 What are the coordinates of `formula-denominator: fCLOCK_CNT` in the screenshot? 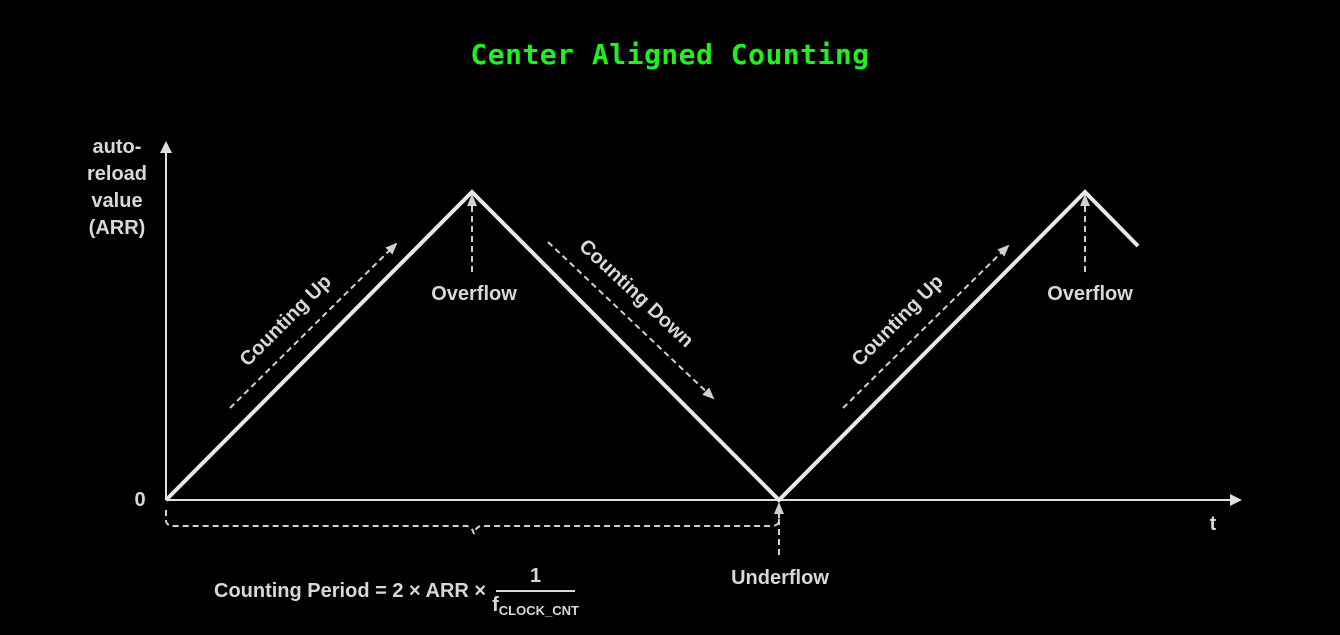 It's located at (535, 605).